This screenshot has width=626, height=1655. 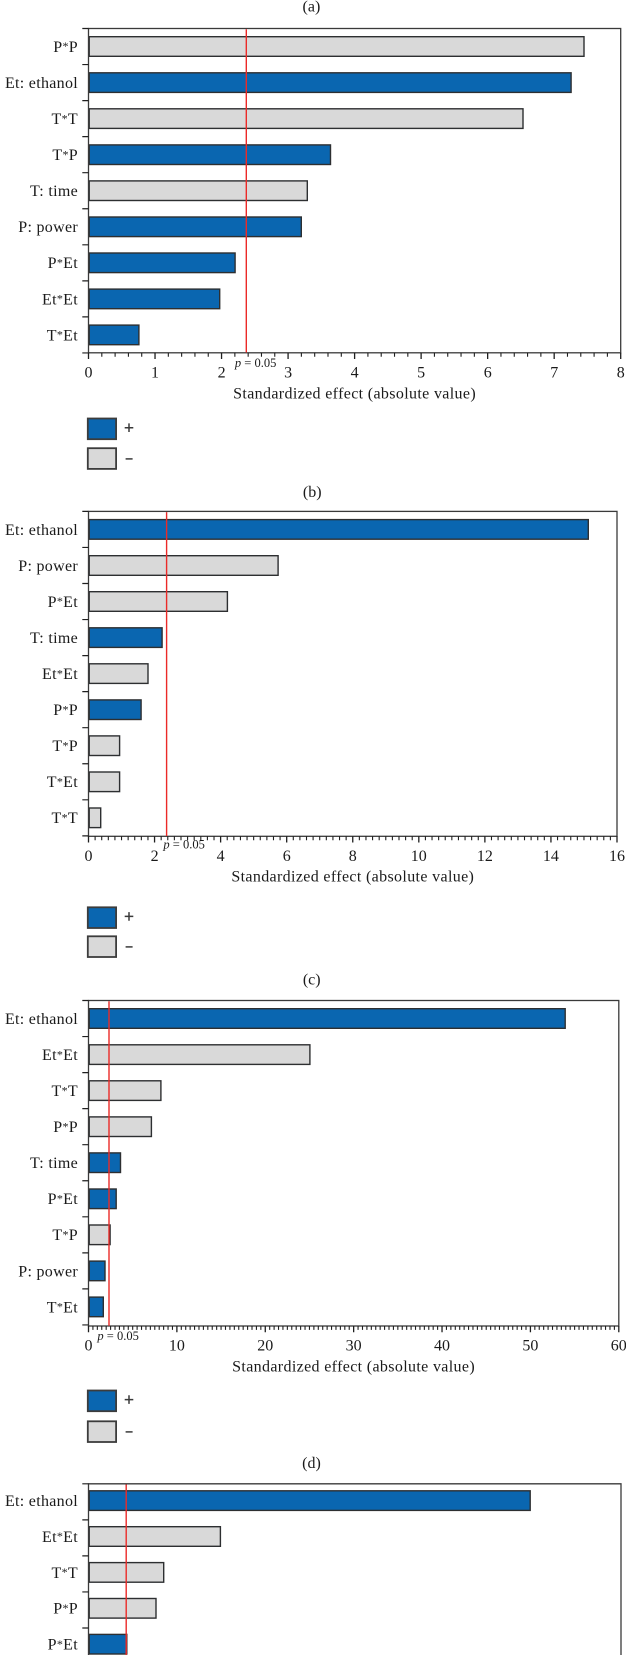 I want to click on svg-text: 12, so click(x=485, y=856).